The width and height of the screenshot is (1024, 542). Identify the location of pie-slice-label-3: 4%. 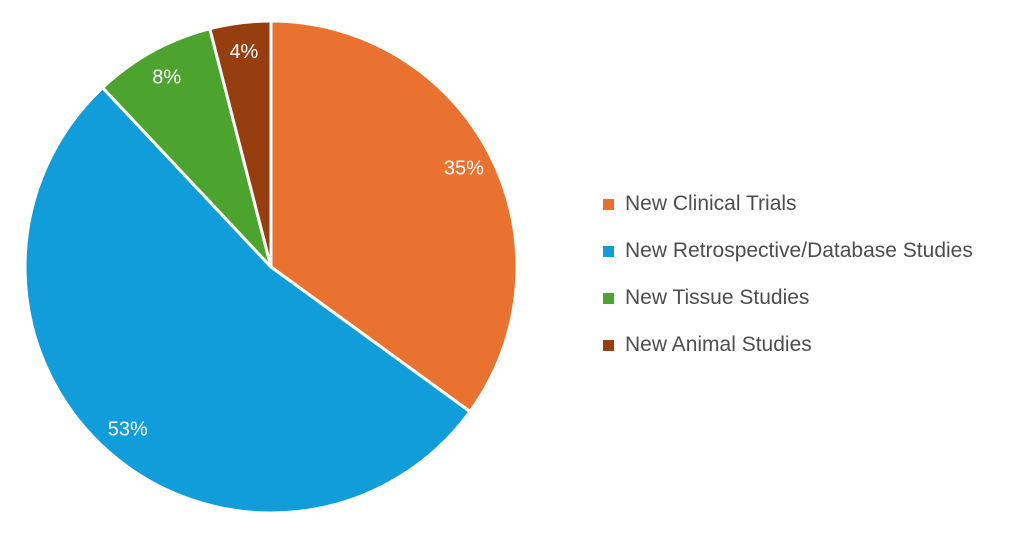
(243, 52).